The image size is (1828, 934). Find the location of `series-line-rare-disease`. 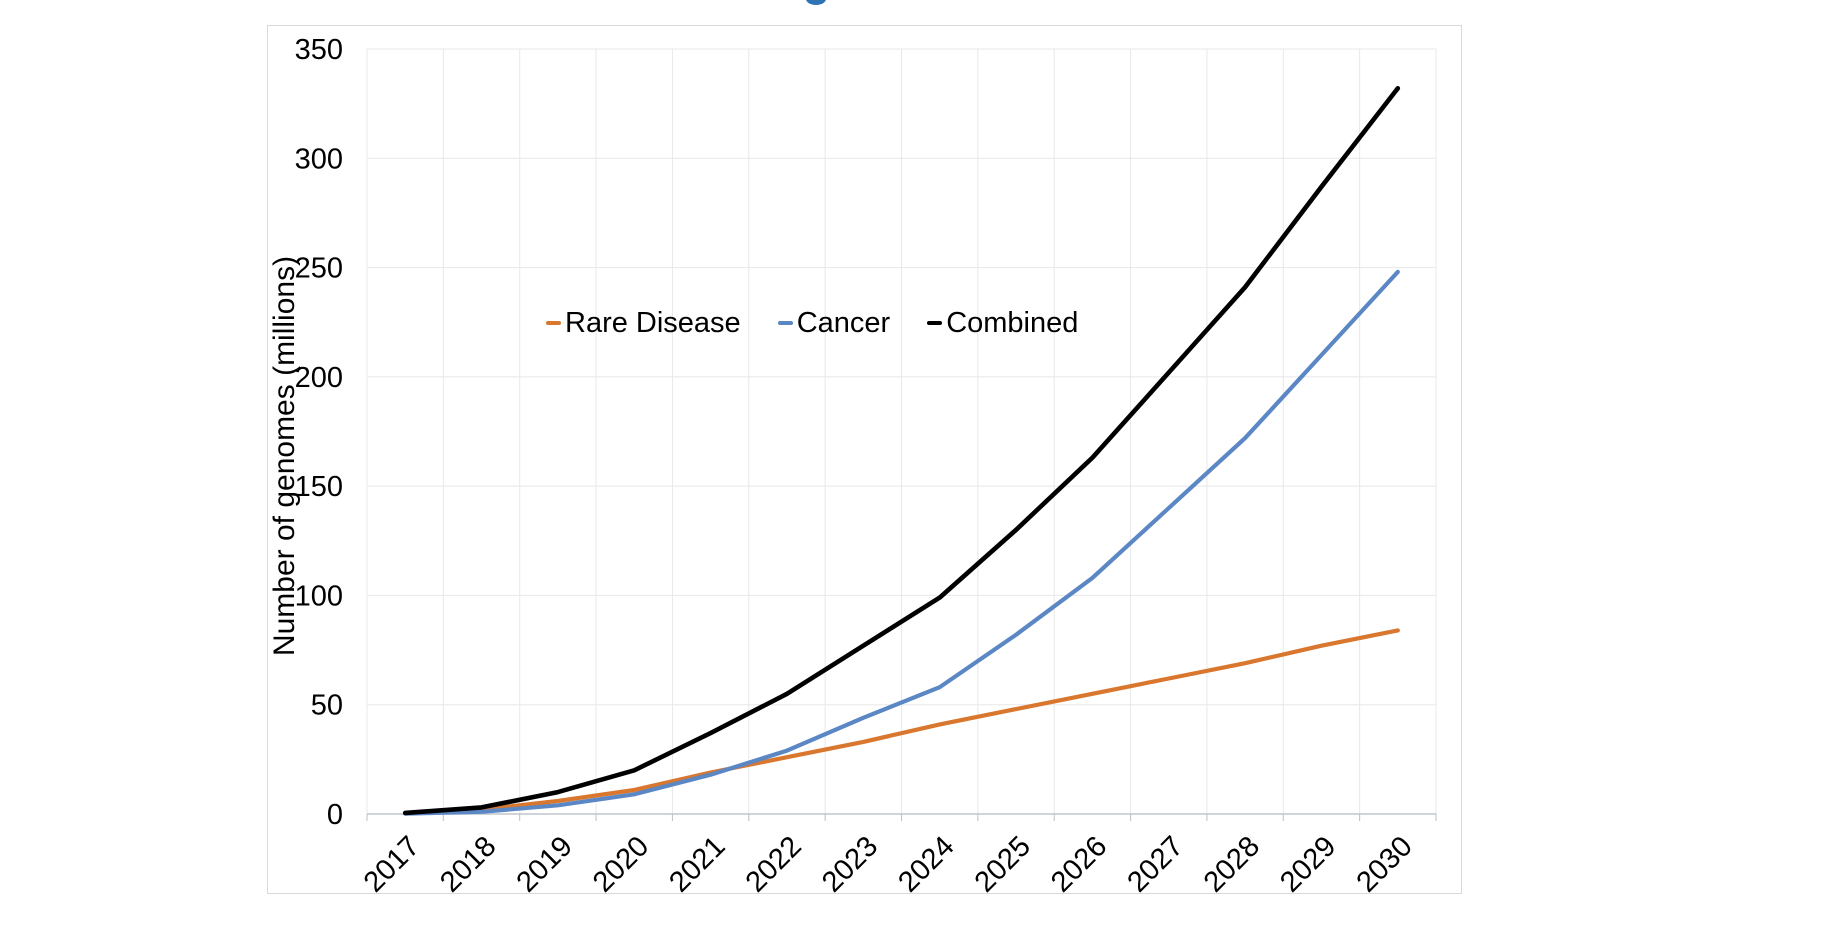

series-line-rare-disease is located at coordinates (901, 722).